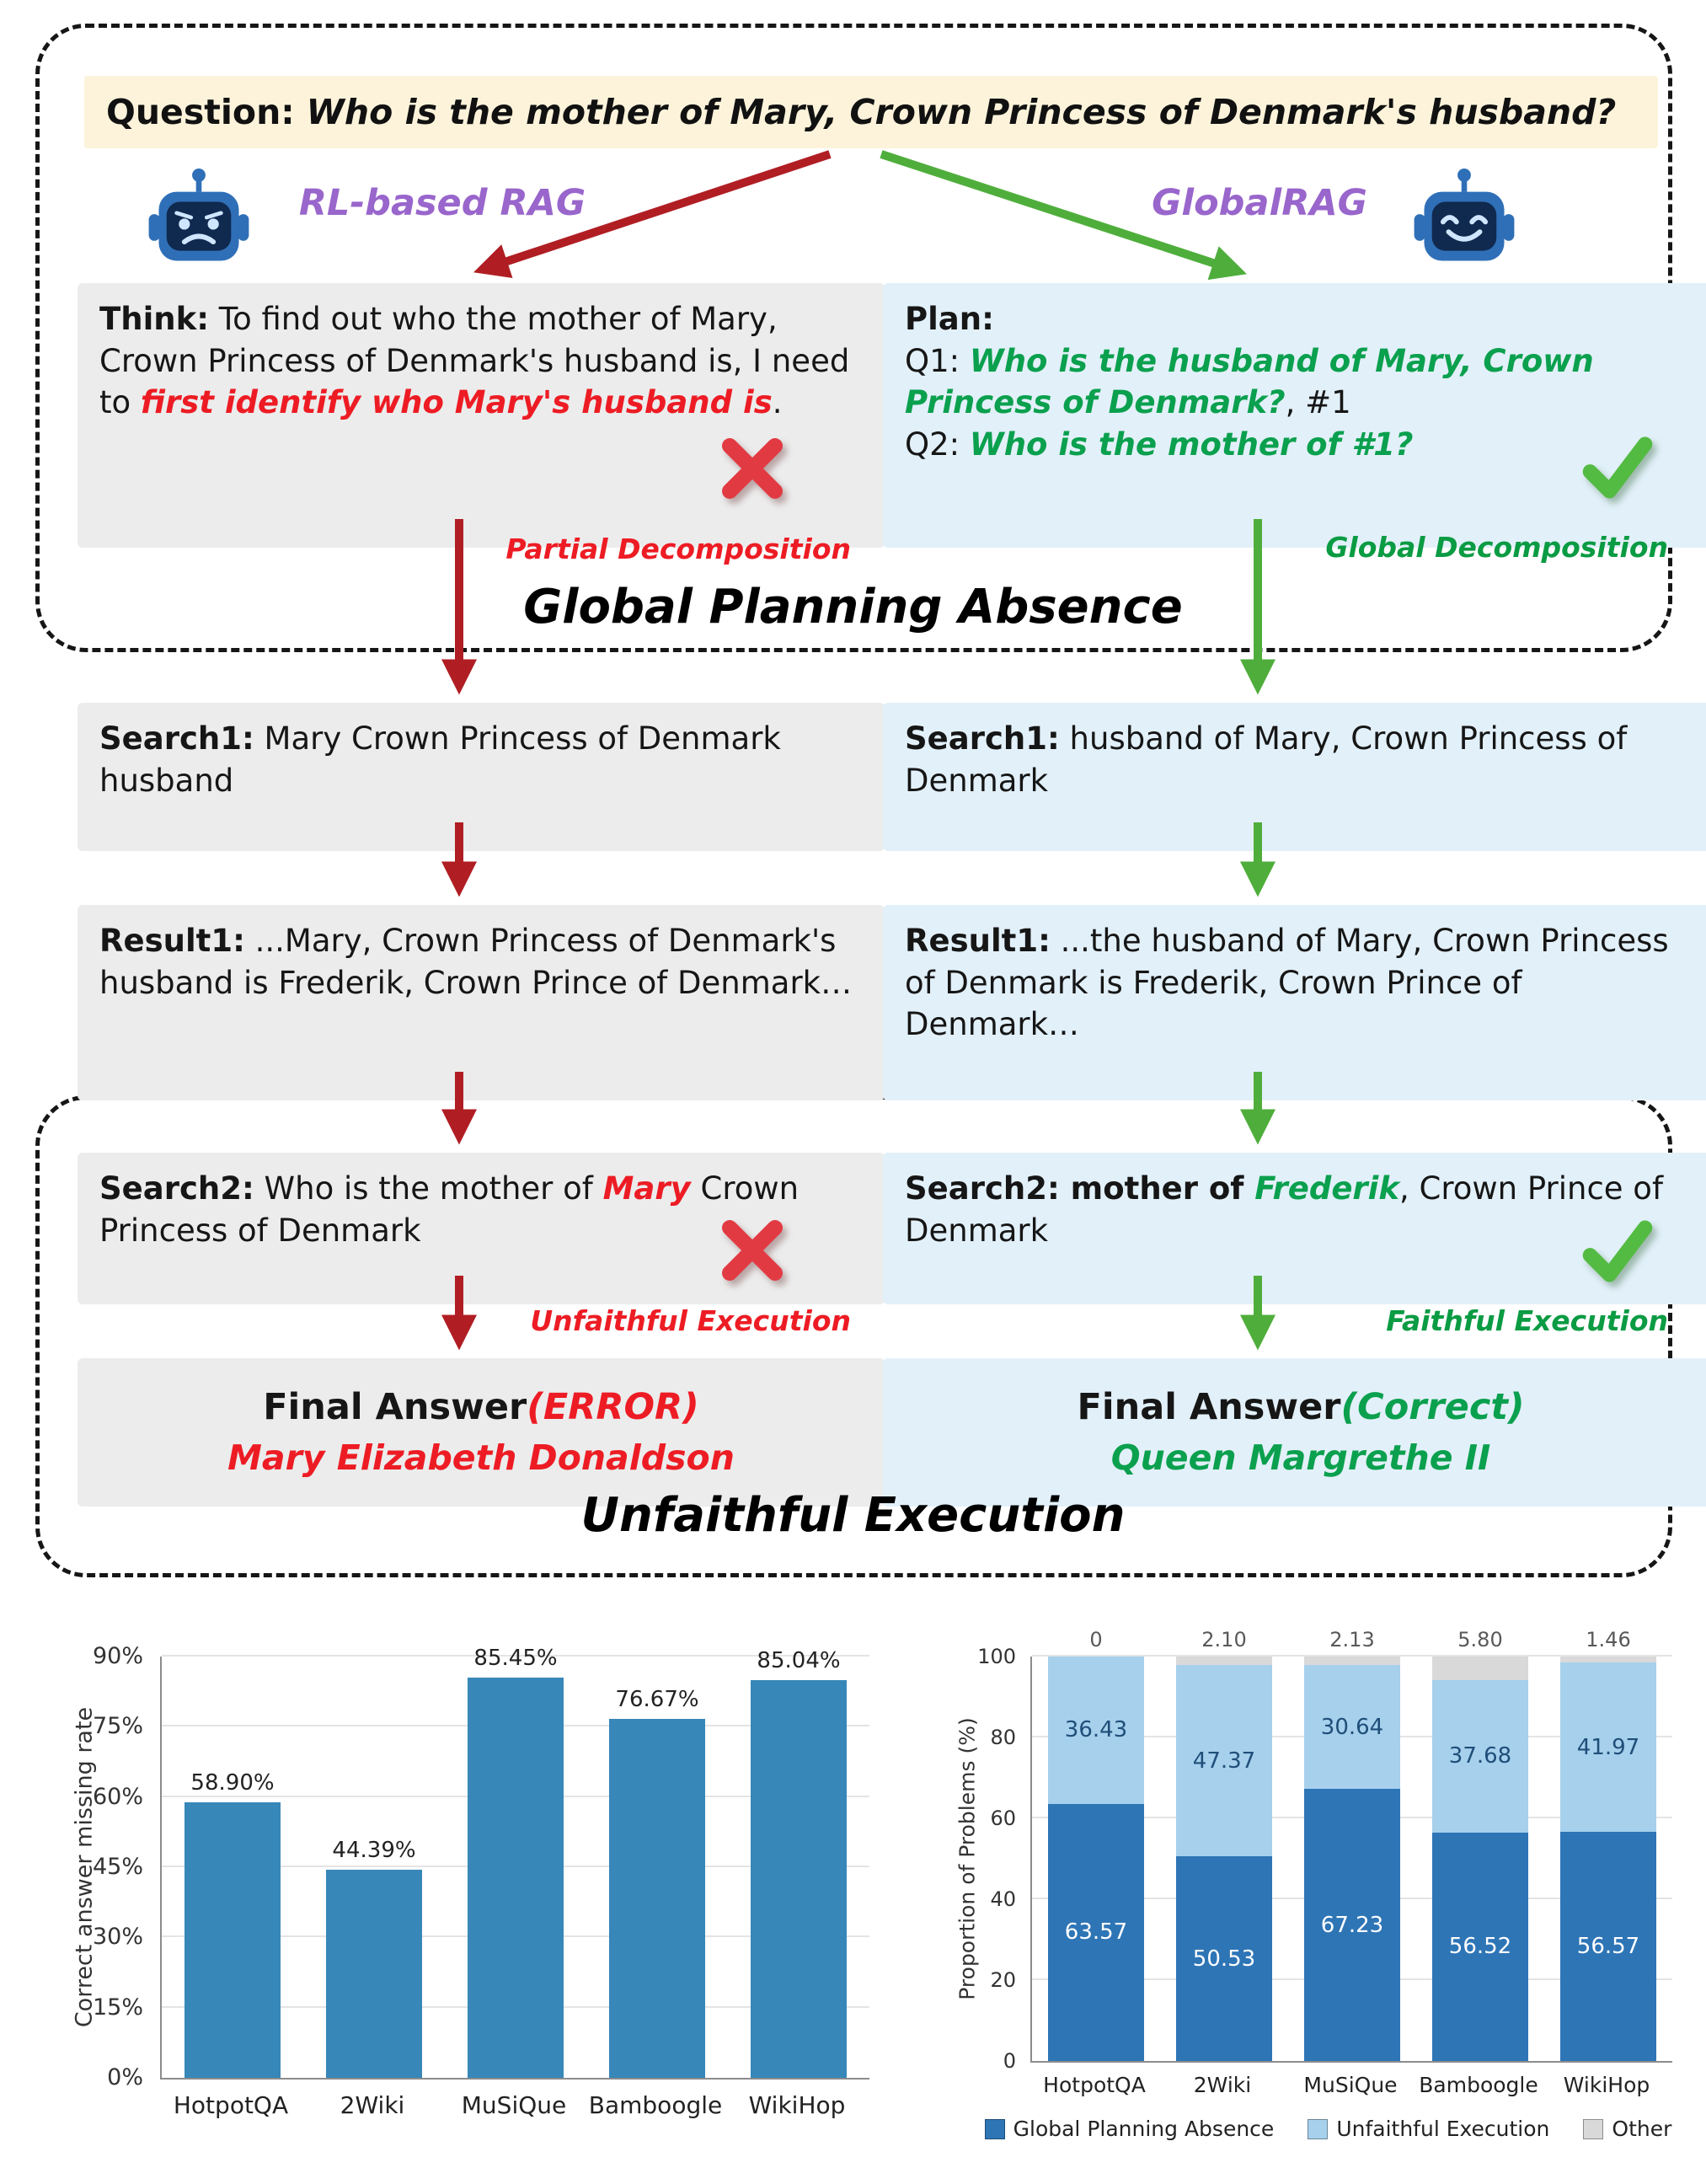  What do you see at coordinates (646, 1188) in the screenshot?
I see `search2-left-highlight: Mary` at bounding box center [646, 1188].